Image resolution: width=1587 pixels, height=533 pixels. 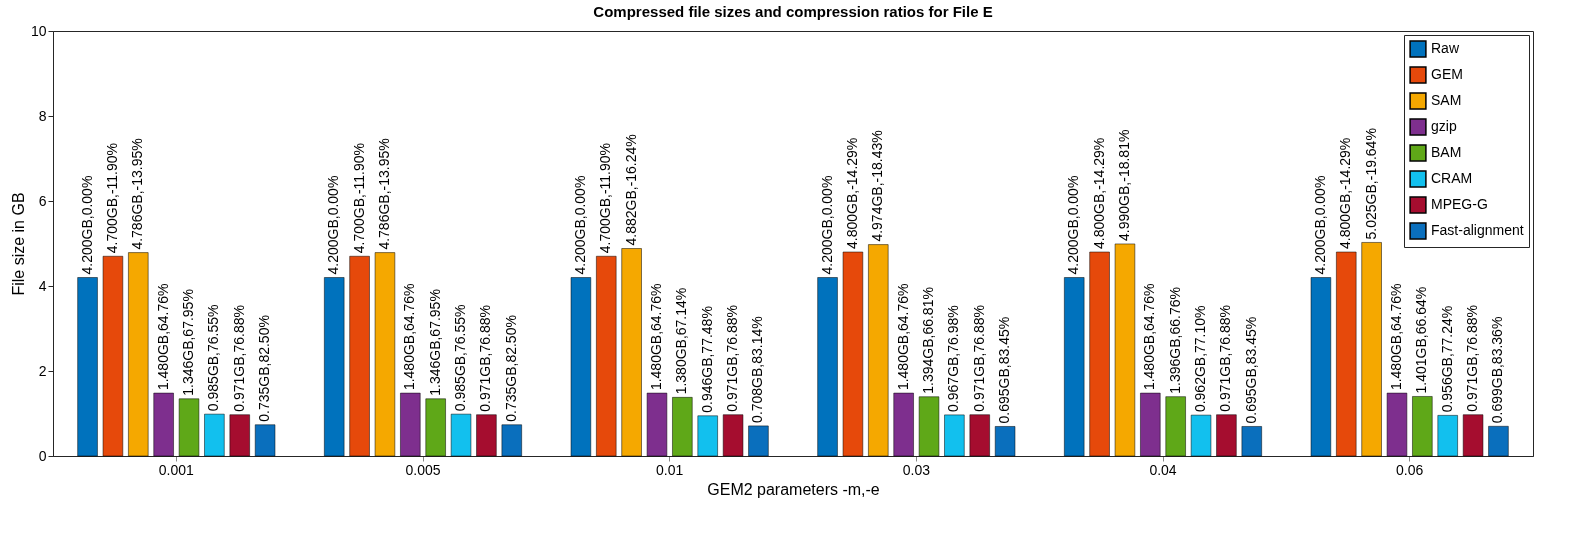 What do you see at coordinates (1444, 126) in the screenshot?
I see `legend-label: gzip` at bounding box center [1444, 126].